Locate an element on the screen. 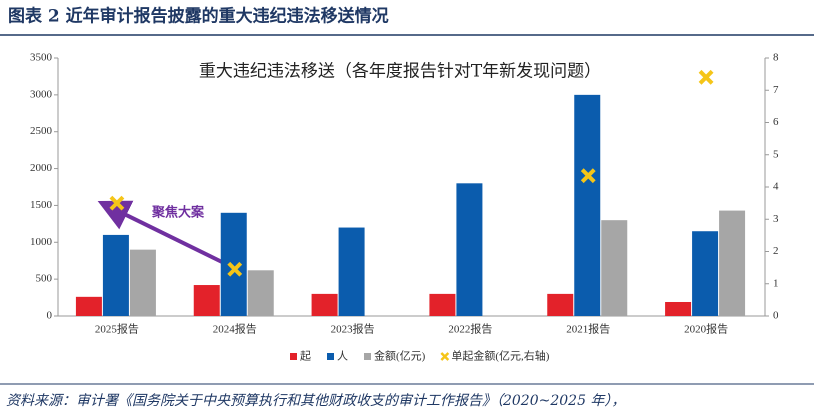  y-tick-label: 0 is located at coordinates (50, 316).